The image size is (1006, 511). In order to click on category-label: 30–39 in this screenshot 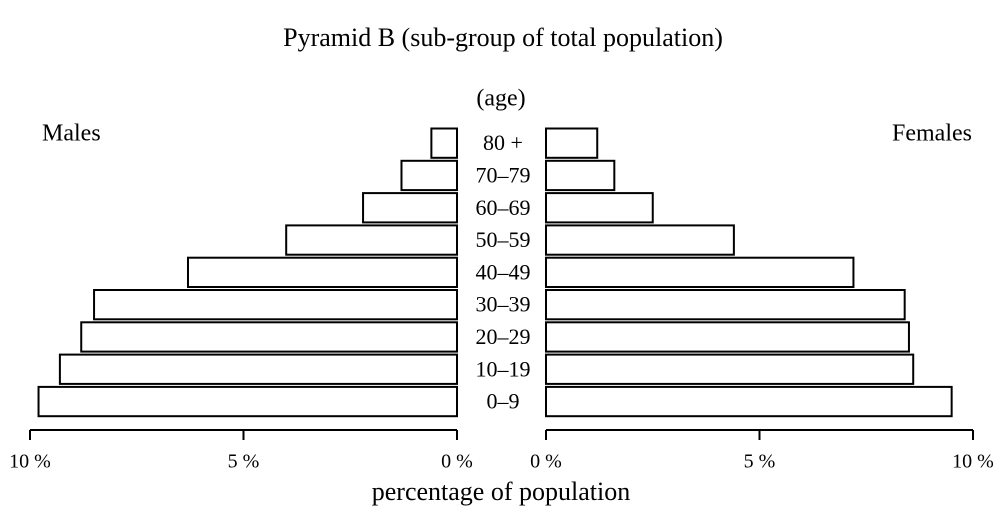, I will do `click(503, 304)`.